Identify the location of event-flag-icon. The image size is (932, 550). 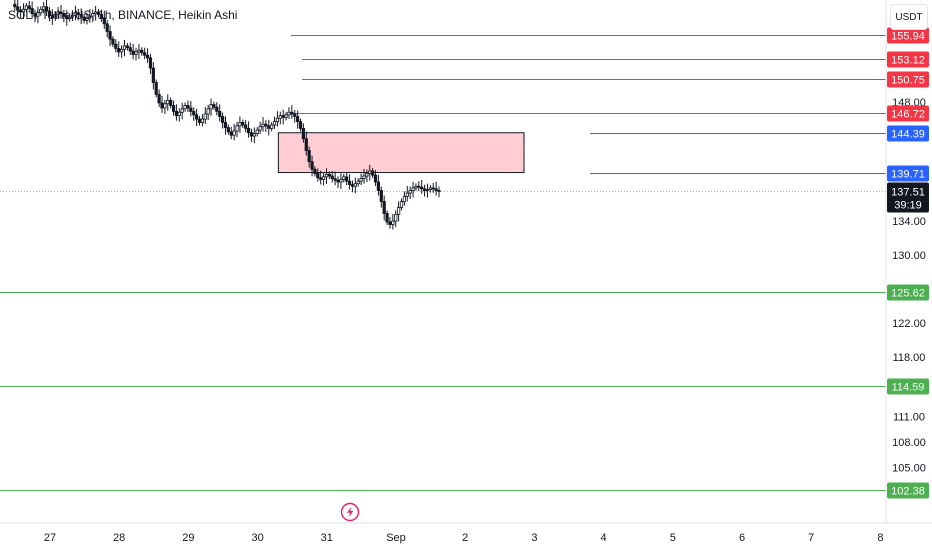
(350, 512).